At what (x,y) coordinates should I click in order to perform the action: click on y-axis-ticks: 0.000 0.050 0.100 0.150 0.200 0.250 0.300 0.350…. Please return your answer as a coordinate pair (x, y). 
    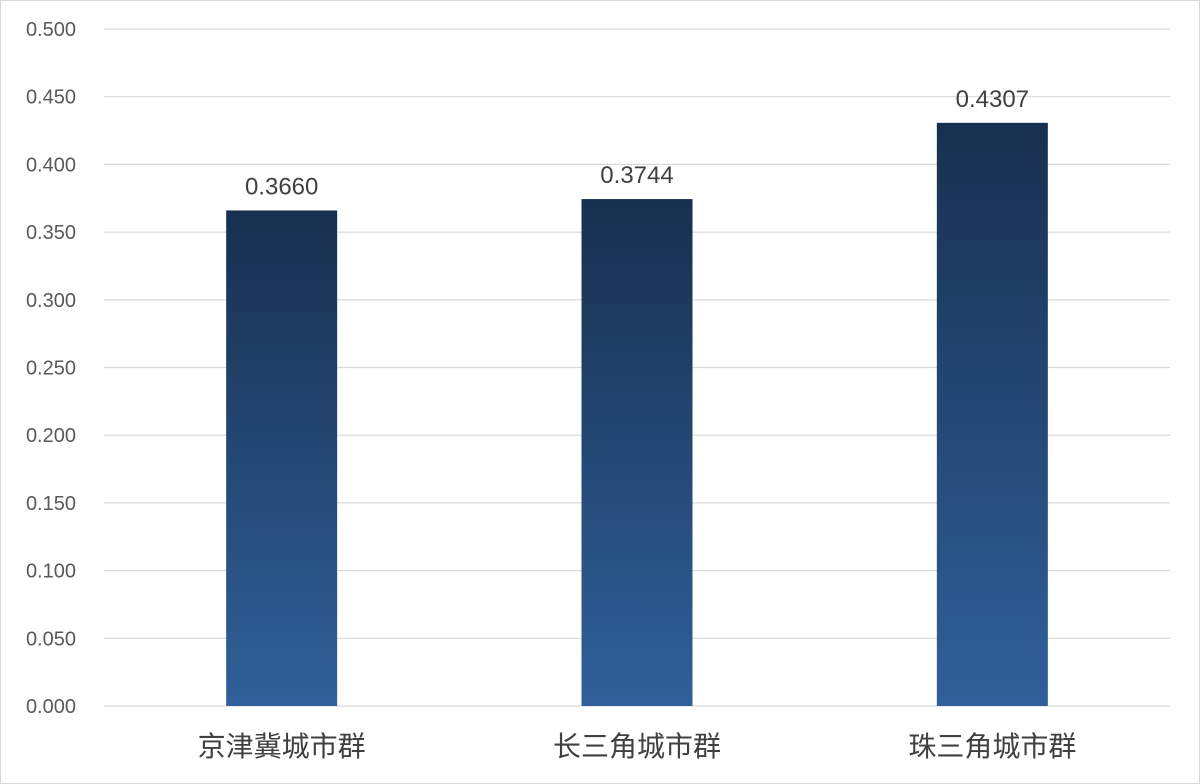
    Looking at the image, I should click on (51, 368).